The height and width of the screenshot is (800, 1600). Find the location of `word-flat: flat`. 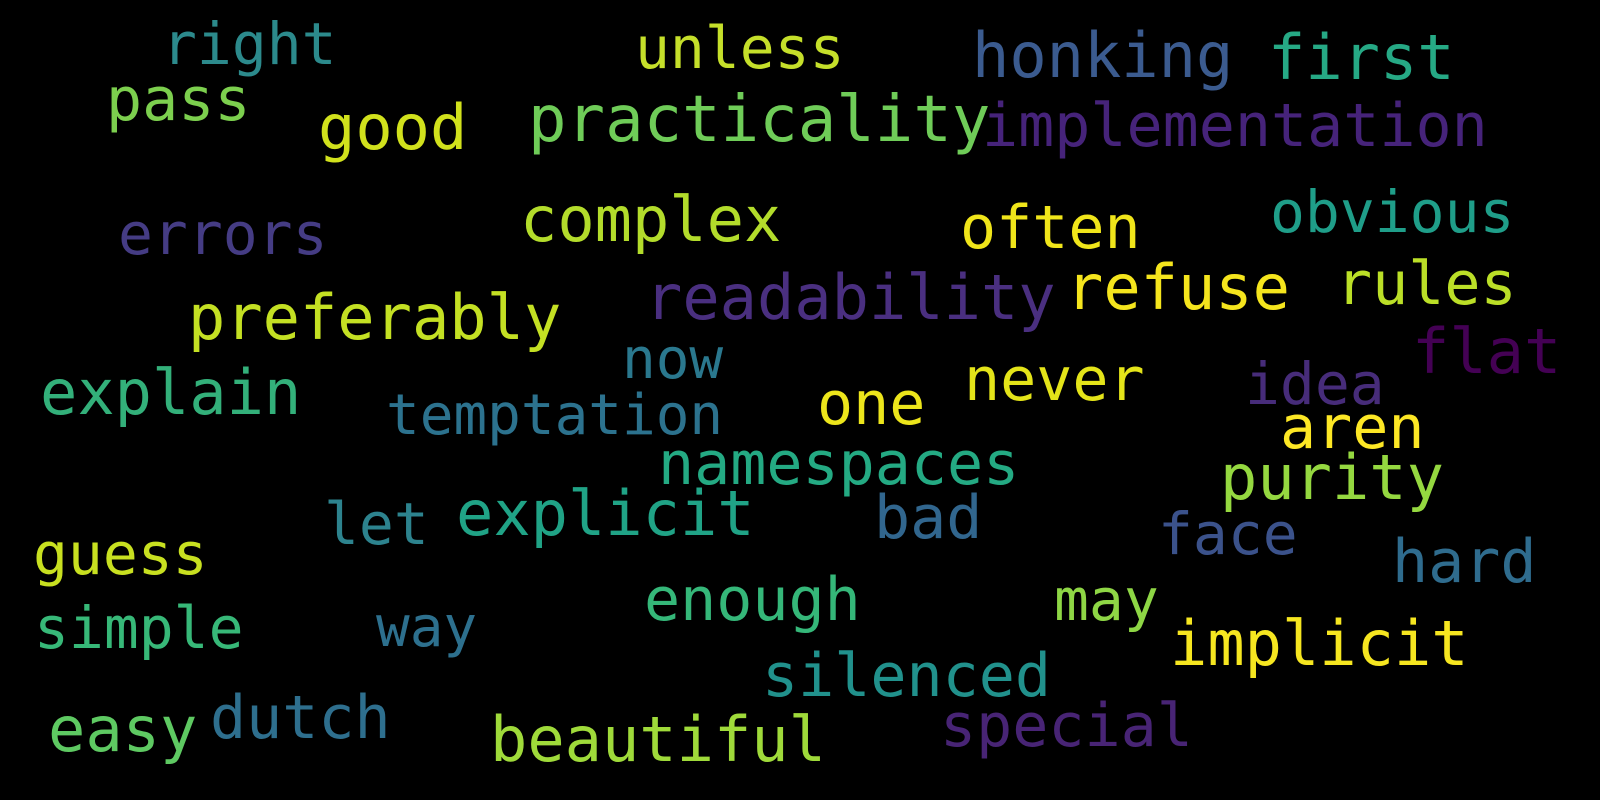

word-flat: flat is located at coordinates (1487, 351).